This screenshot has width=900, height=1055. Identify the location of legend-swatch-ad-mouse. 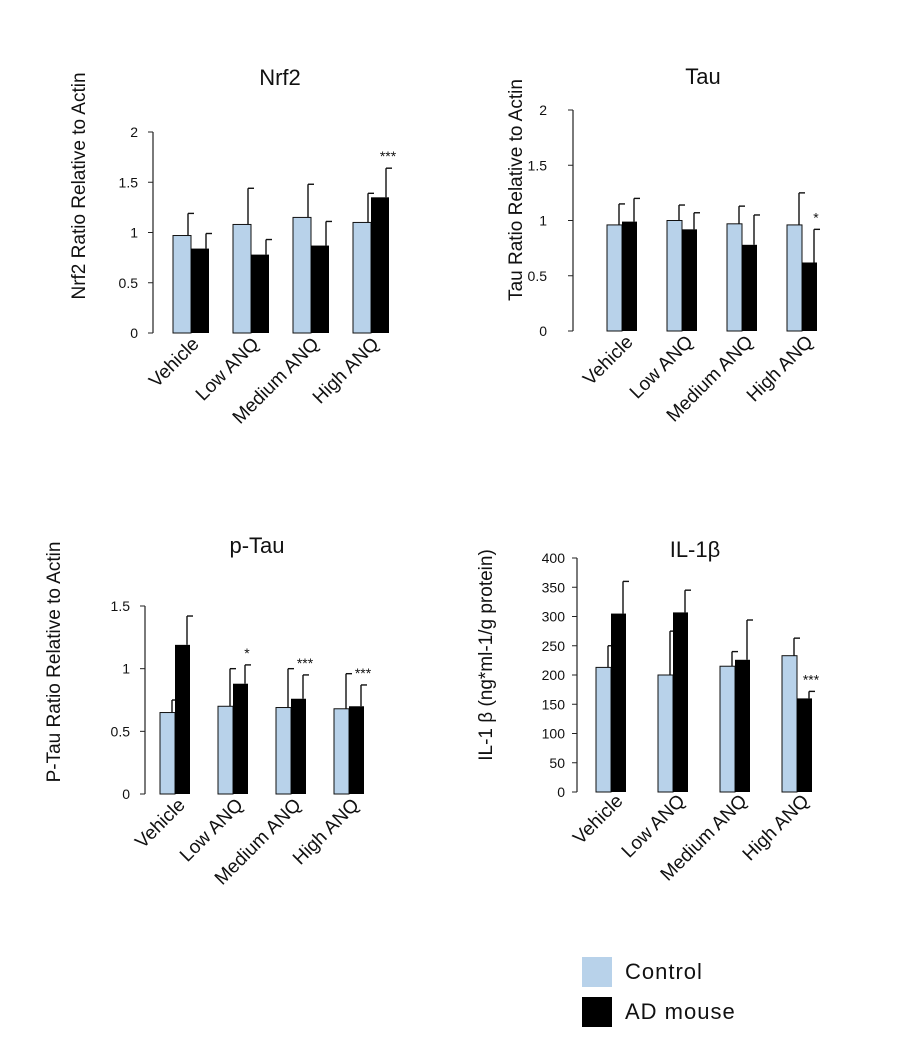
(597, 1012).